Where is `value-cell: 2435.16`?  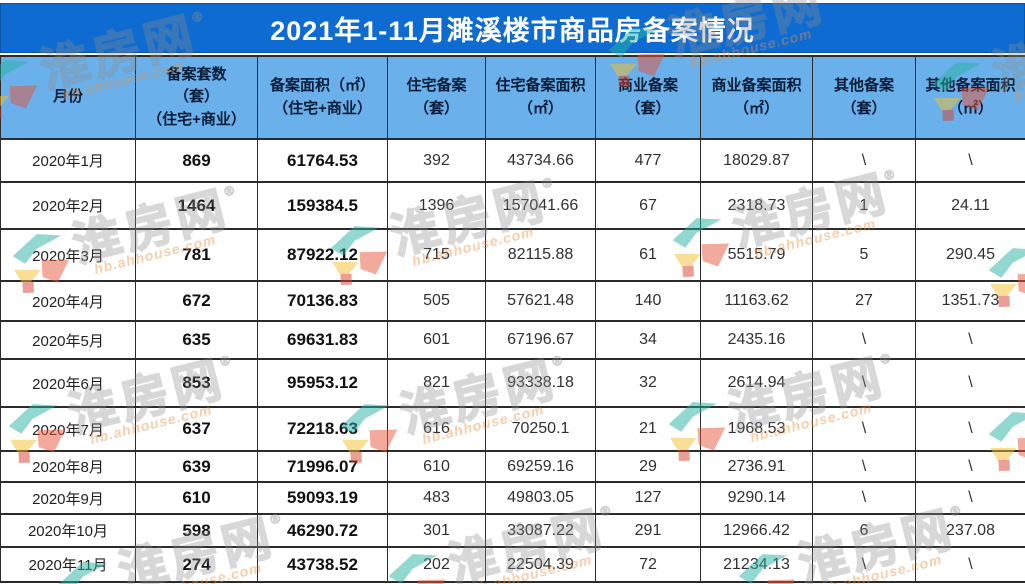
value-cell: 2435.16 is located at coordinates (756, 340).